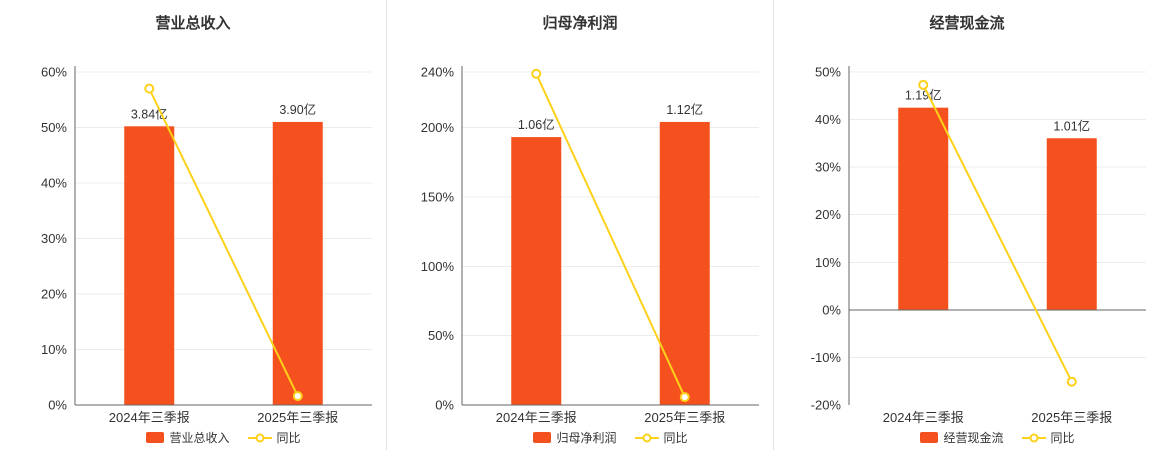 Image resolution: width=1160 pixels, height=450 pixels. I want to click on bar-value-label: 1.12亿, so click(684, 109).